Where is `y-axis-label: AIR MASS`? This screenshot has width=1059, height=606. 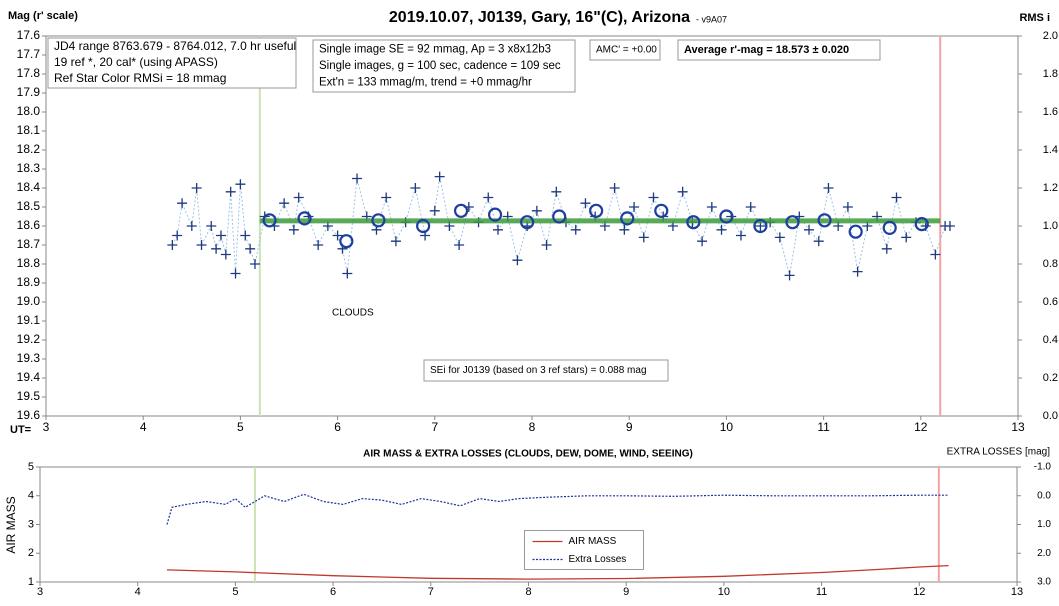 y-axis-label: AIR MASS is located at coordinates (11, 524).